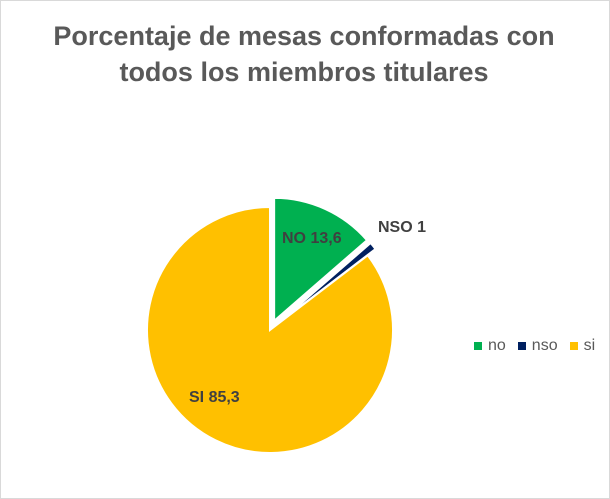 The height and width of the screenshot is (499, 610). Describe the element at coordinates (573, 346) in the screenshot. I see `legend-swatch-si` at that location.